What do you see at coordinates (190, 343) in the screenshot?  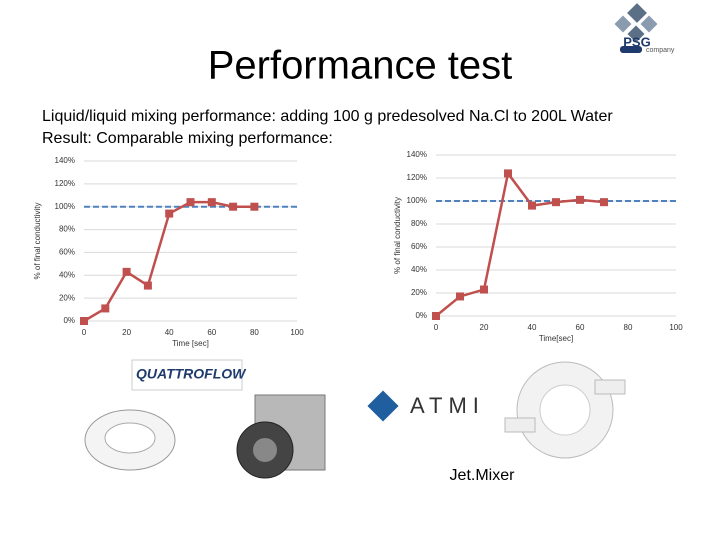 I see `x-axis-title: Time [sec]` at bounding box center [190, 343].